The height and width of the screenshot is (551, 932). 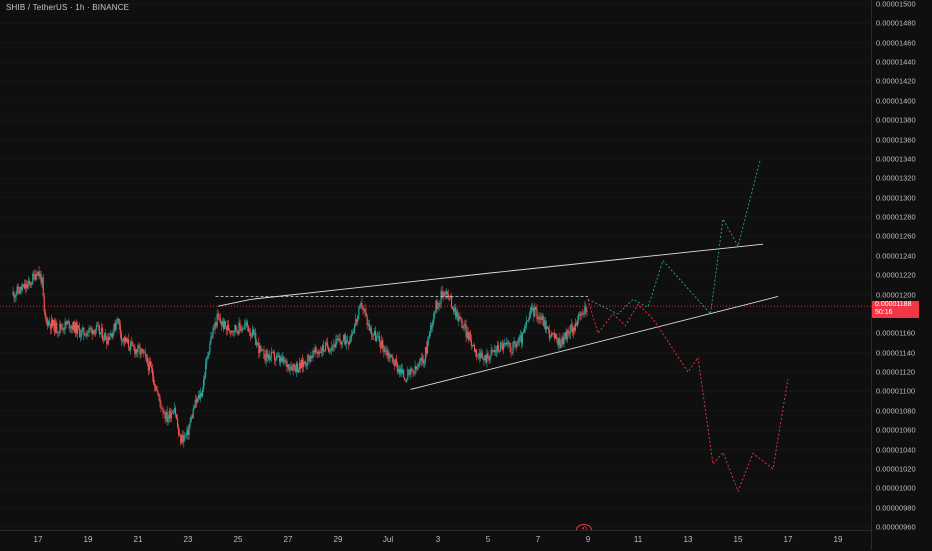 What do you see at coordinates (896, 391) in the screenshot?
I see `price-tick-label: 0.00001100` at bounding box center [896, 391].